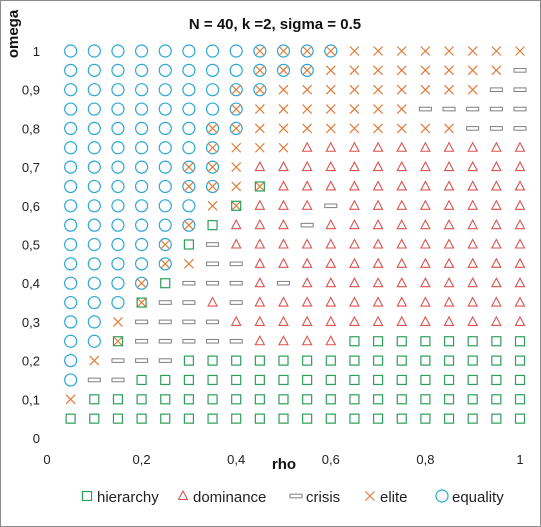 The height and width of the screenshot is (527, 541). Describe the element at coordinates (31, 283) in the screenshot. I see `y-tick-label: 0,4` at that location.